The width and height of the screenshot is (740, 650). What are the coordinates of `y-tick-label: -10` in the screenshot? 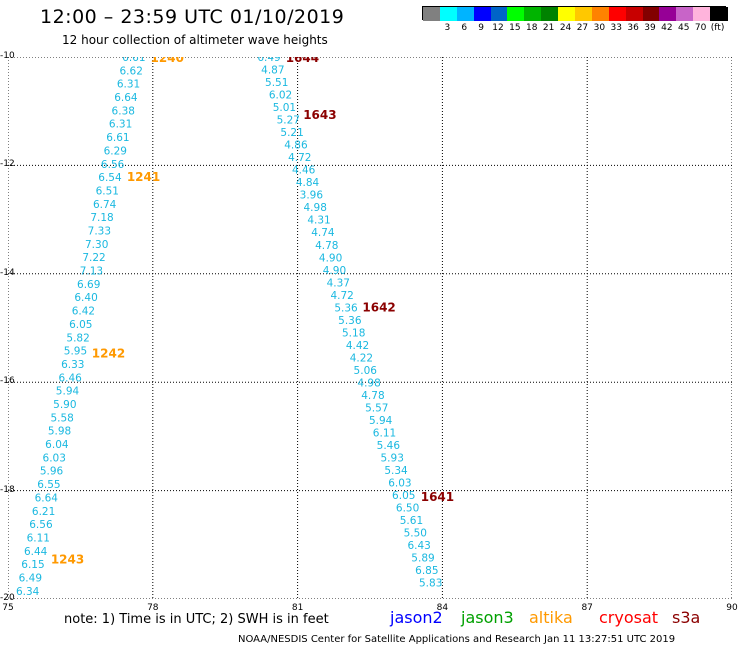 It's located at (7, 56).